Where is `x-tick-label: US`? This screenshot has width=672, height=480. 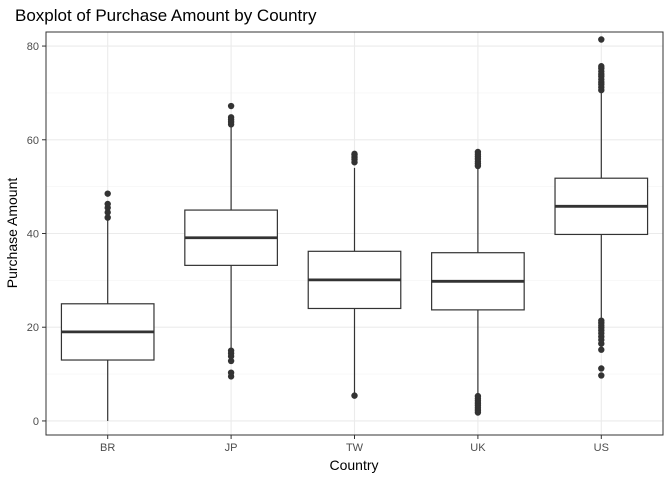 x-tick-label: US is located at coordinates (601, 448).